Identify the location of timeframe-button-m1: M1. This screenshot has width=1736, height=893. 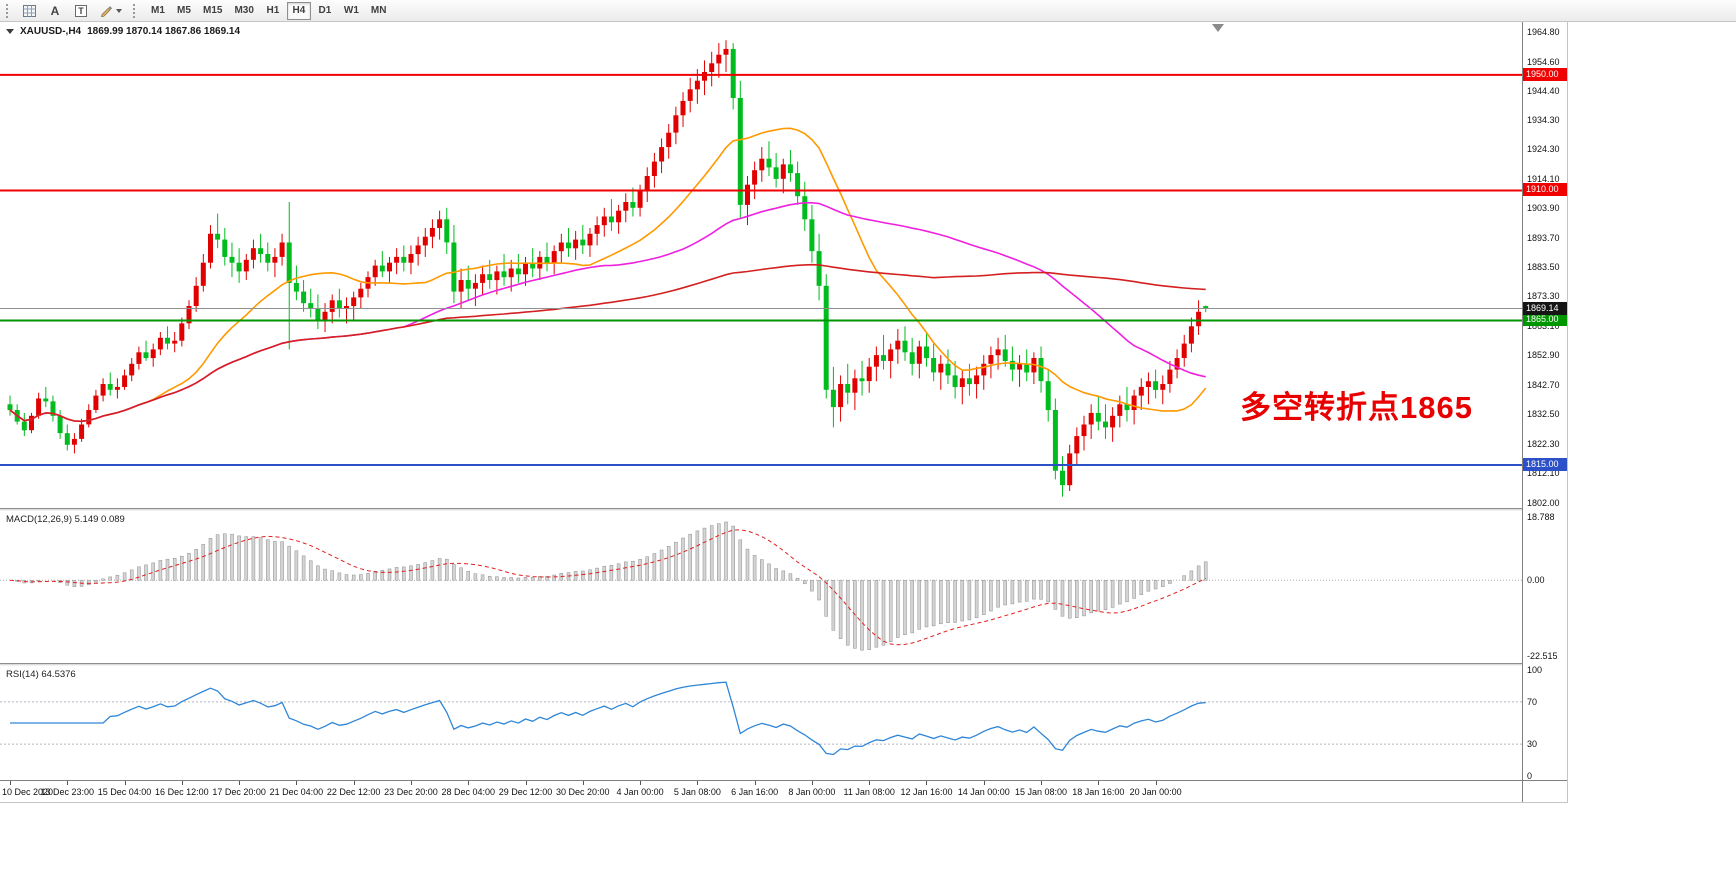
(158, 11).